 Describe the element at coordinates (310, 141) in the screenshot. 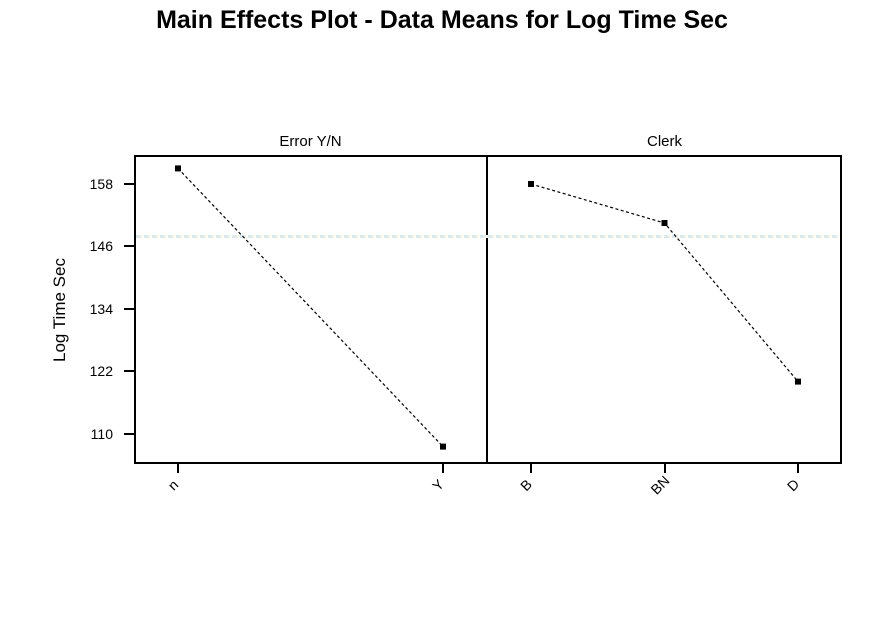

I see `panel-title: Error Y/N` at that location.